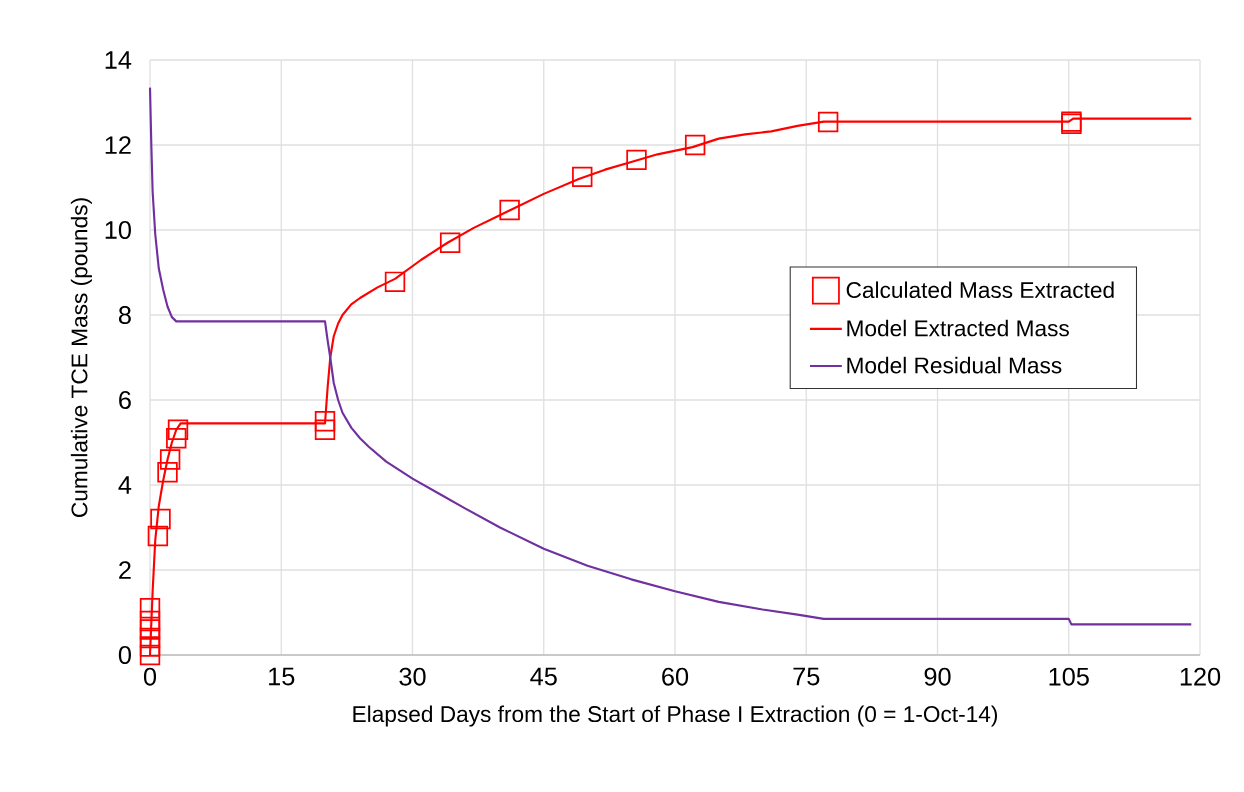  What do you see at coordinates (125, 400) in the screenshot?
I see `y-tick-label: 6` at bounding box center [125, 400].